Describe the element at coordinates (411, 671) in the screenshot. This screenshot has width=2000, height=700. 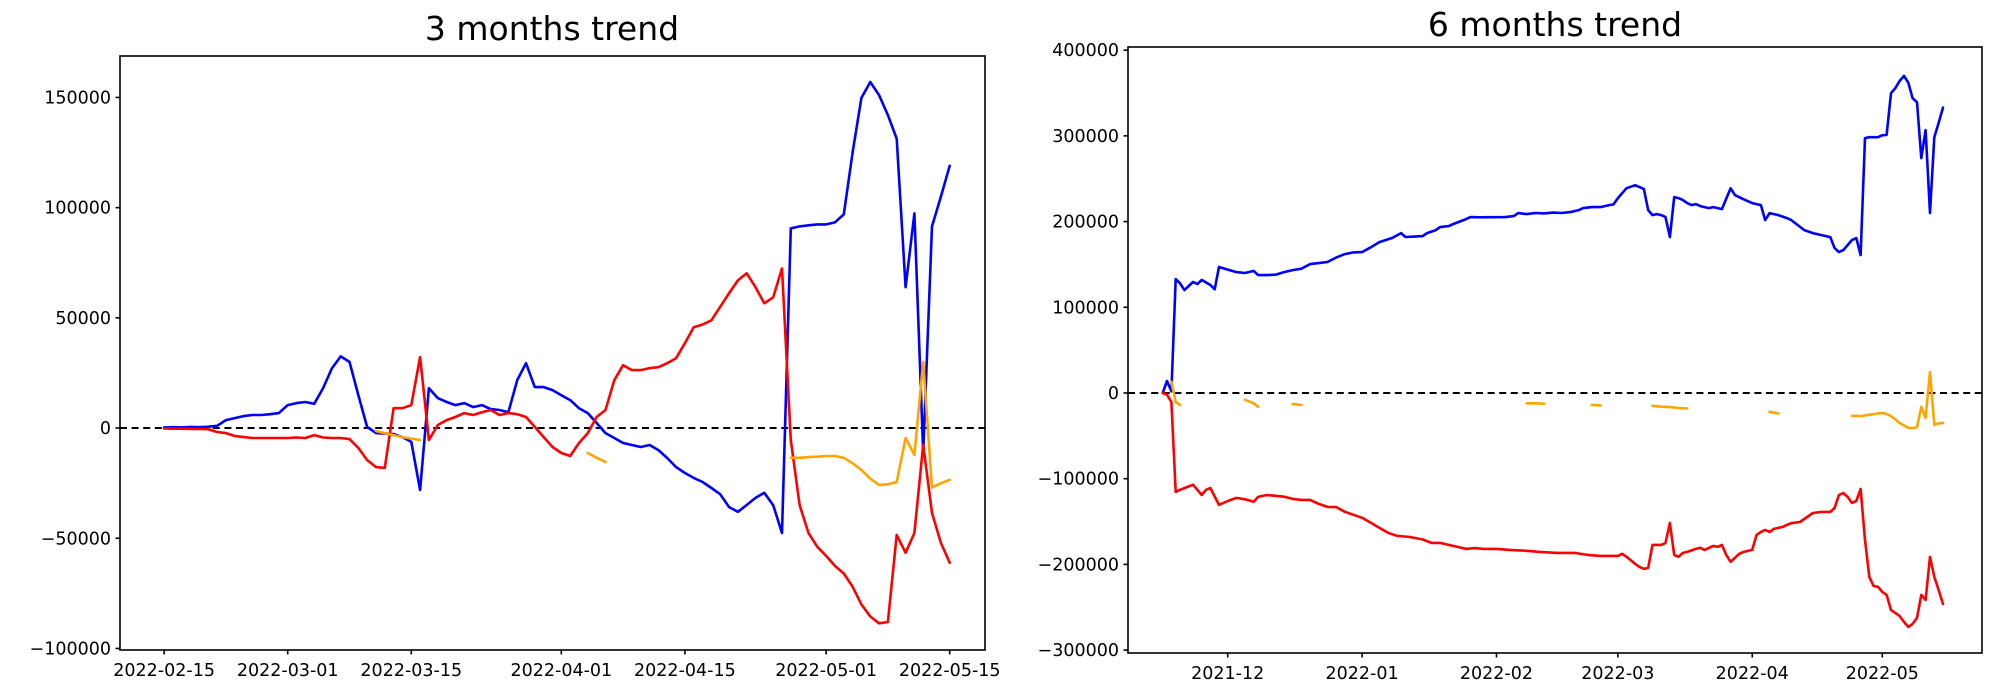
I see `x-tick-label: 2022-03-15` at that location.